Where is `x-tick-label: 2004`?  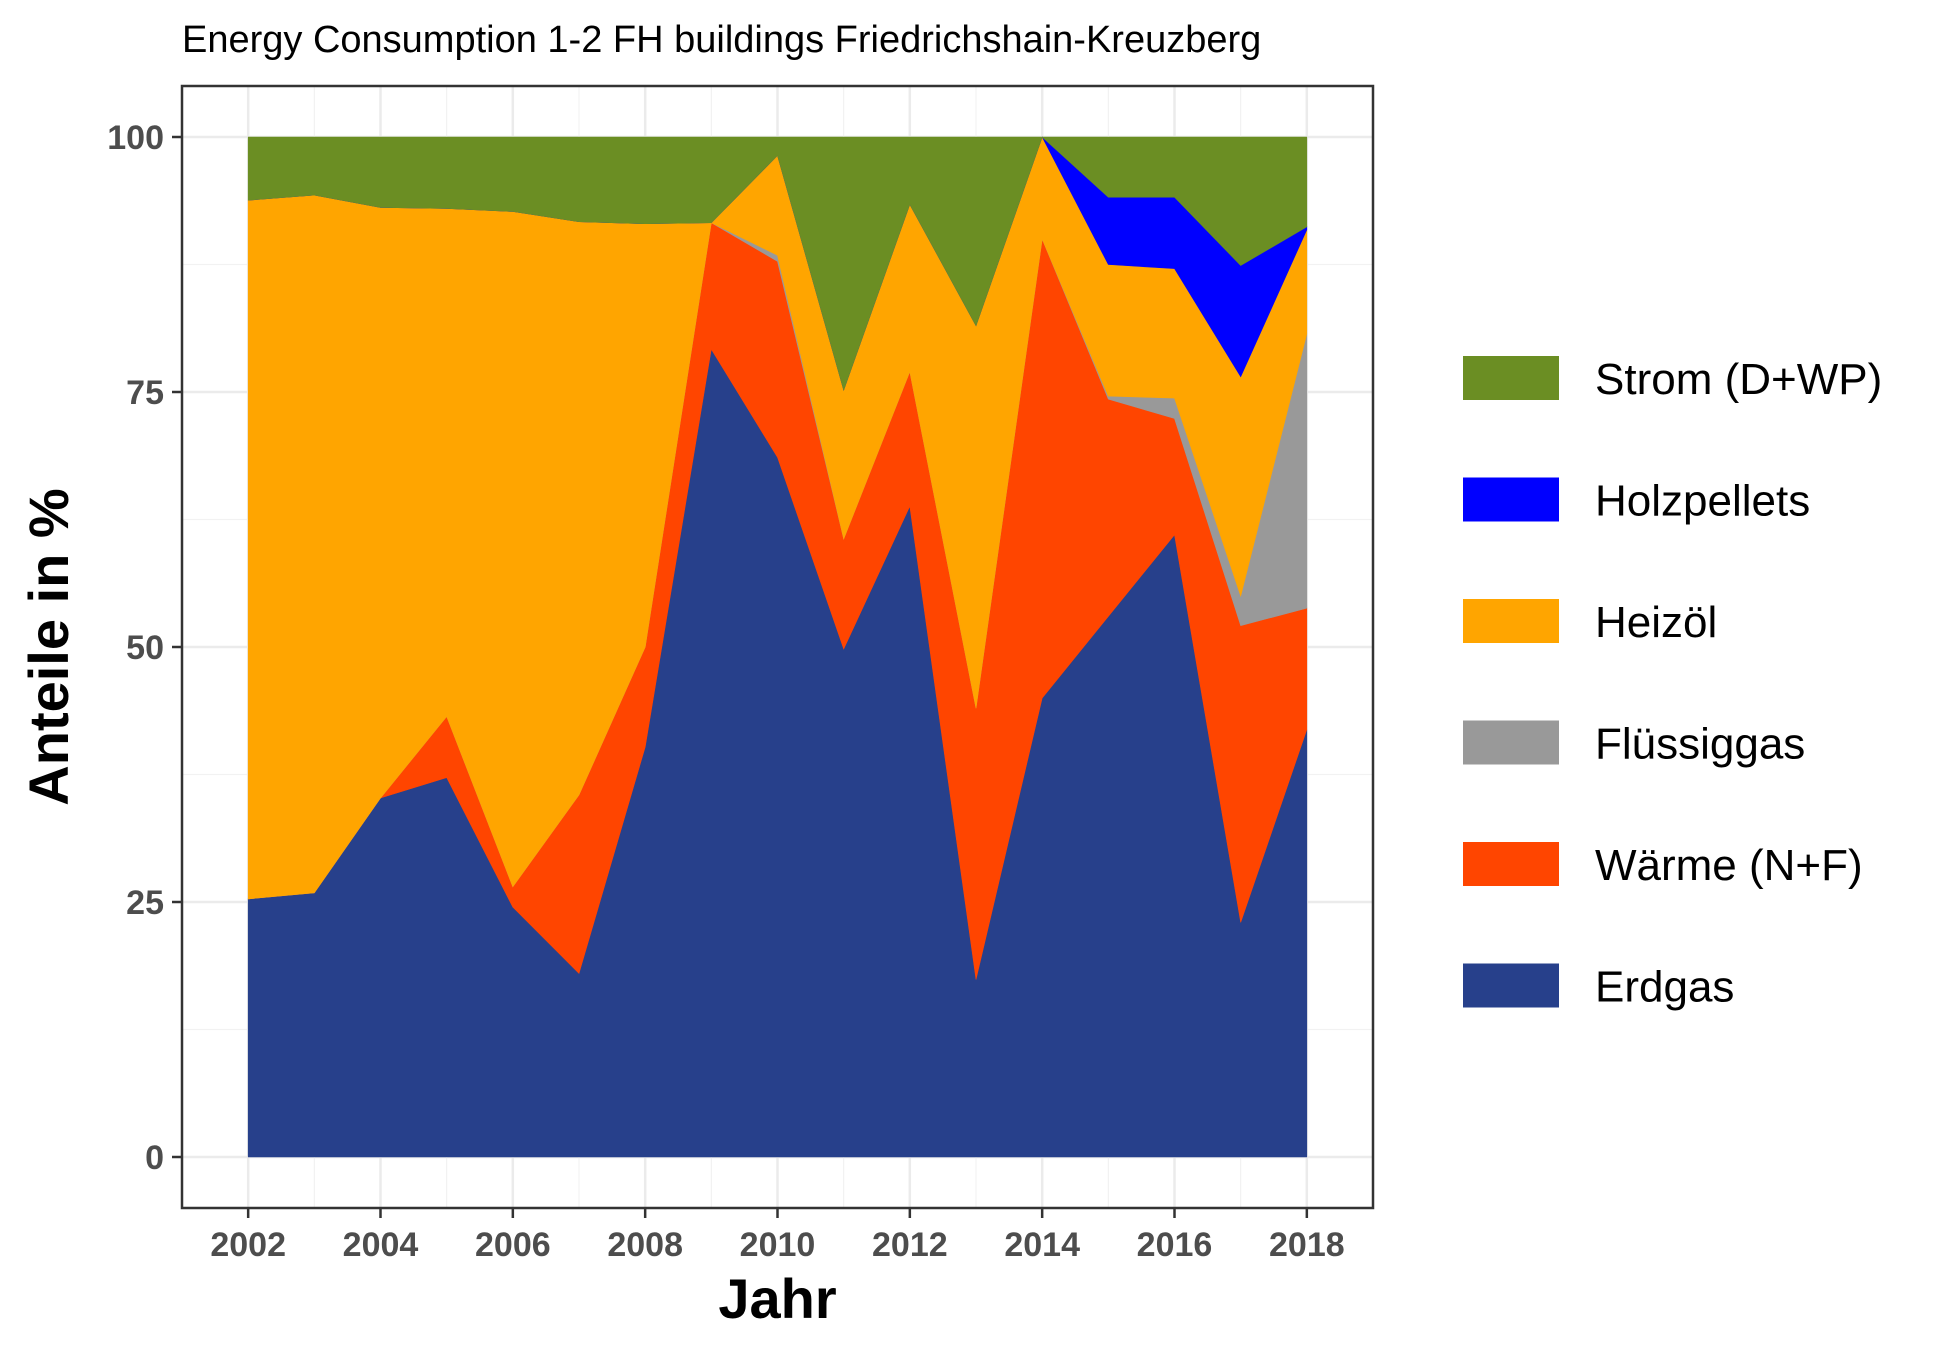 x-tick-label: 2004 is located at coordinates (381, 1245).